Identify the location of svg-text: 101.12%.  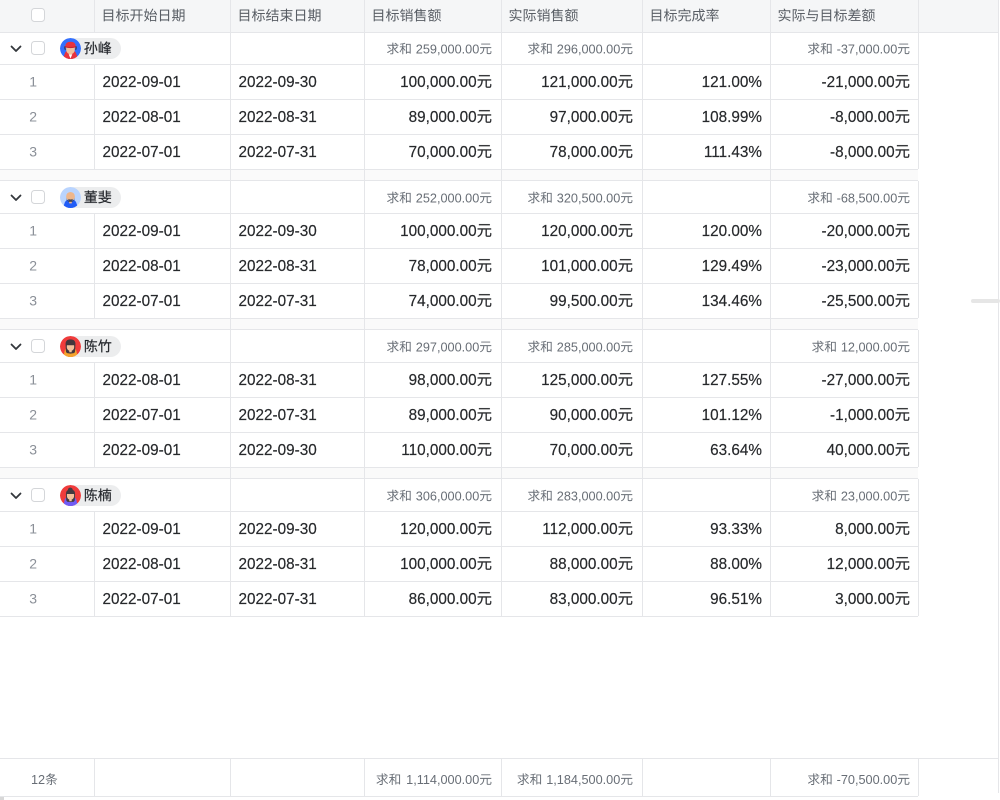
(732, 415).